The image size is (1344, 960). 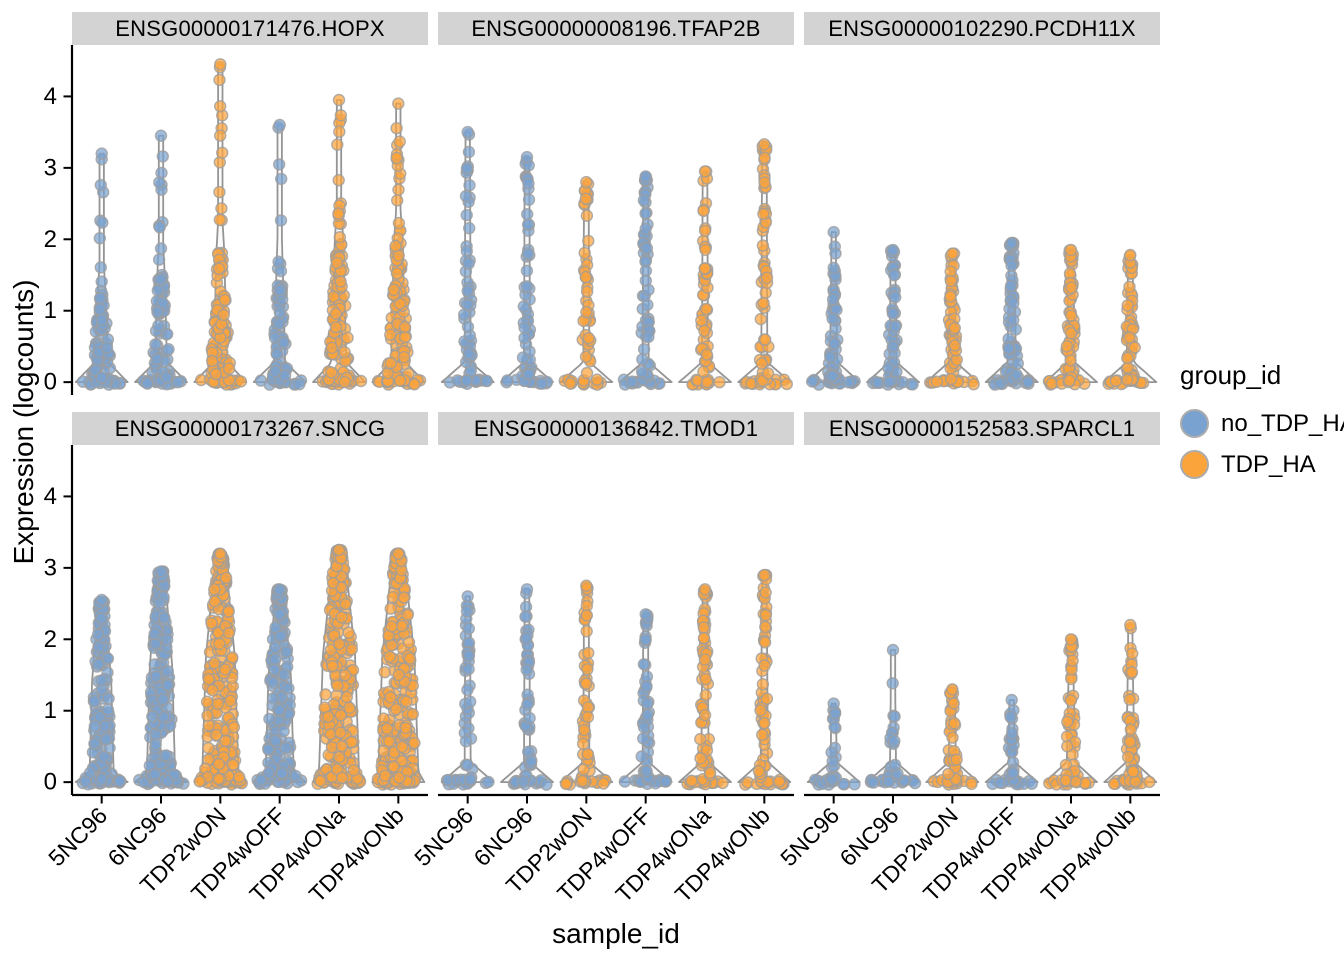 I want to click on facet-strip-tfap2b: ENSG00000008196.TFAP2B, so click(x=616, y=28).